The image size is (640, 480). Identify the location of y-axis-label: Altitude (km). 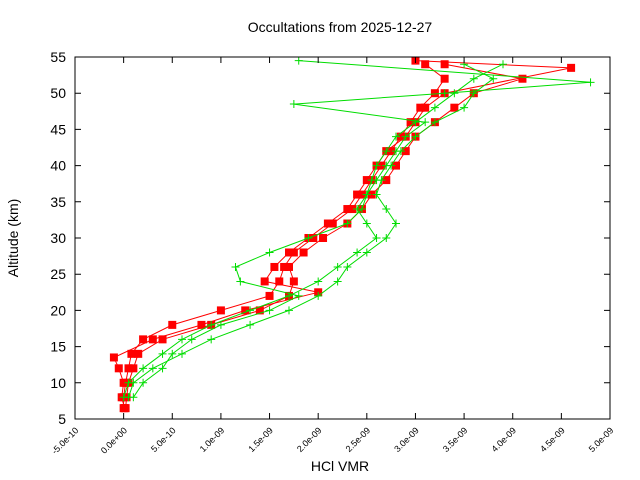
(13, 238).